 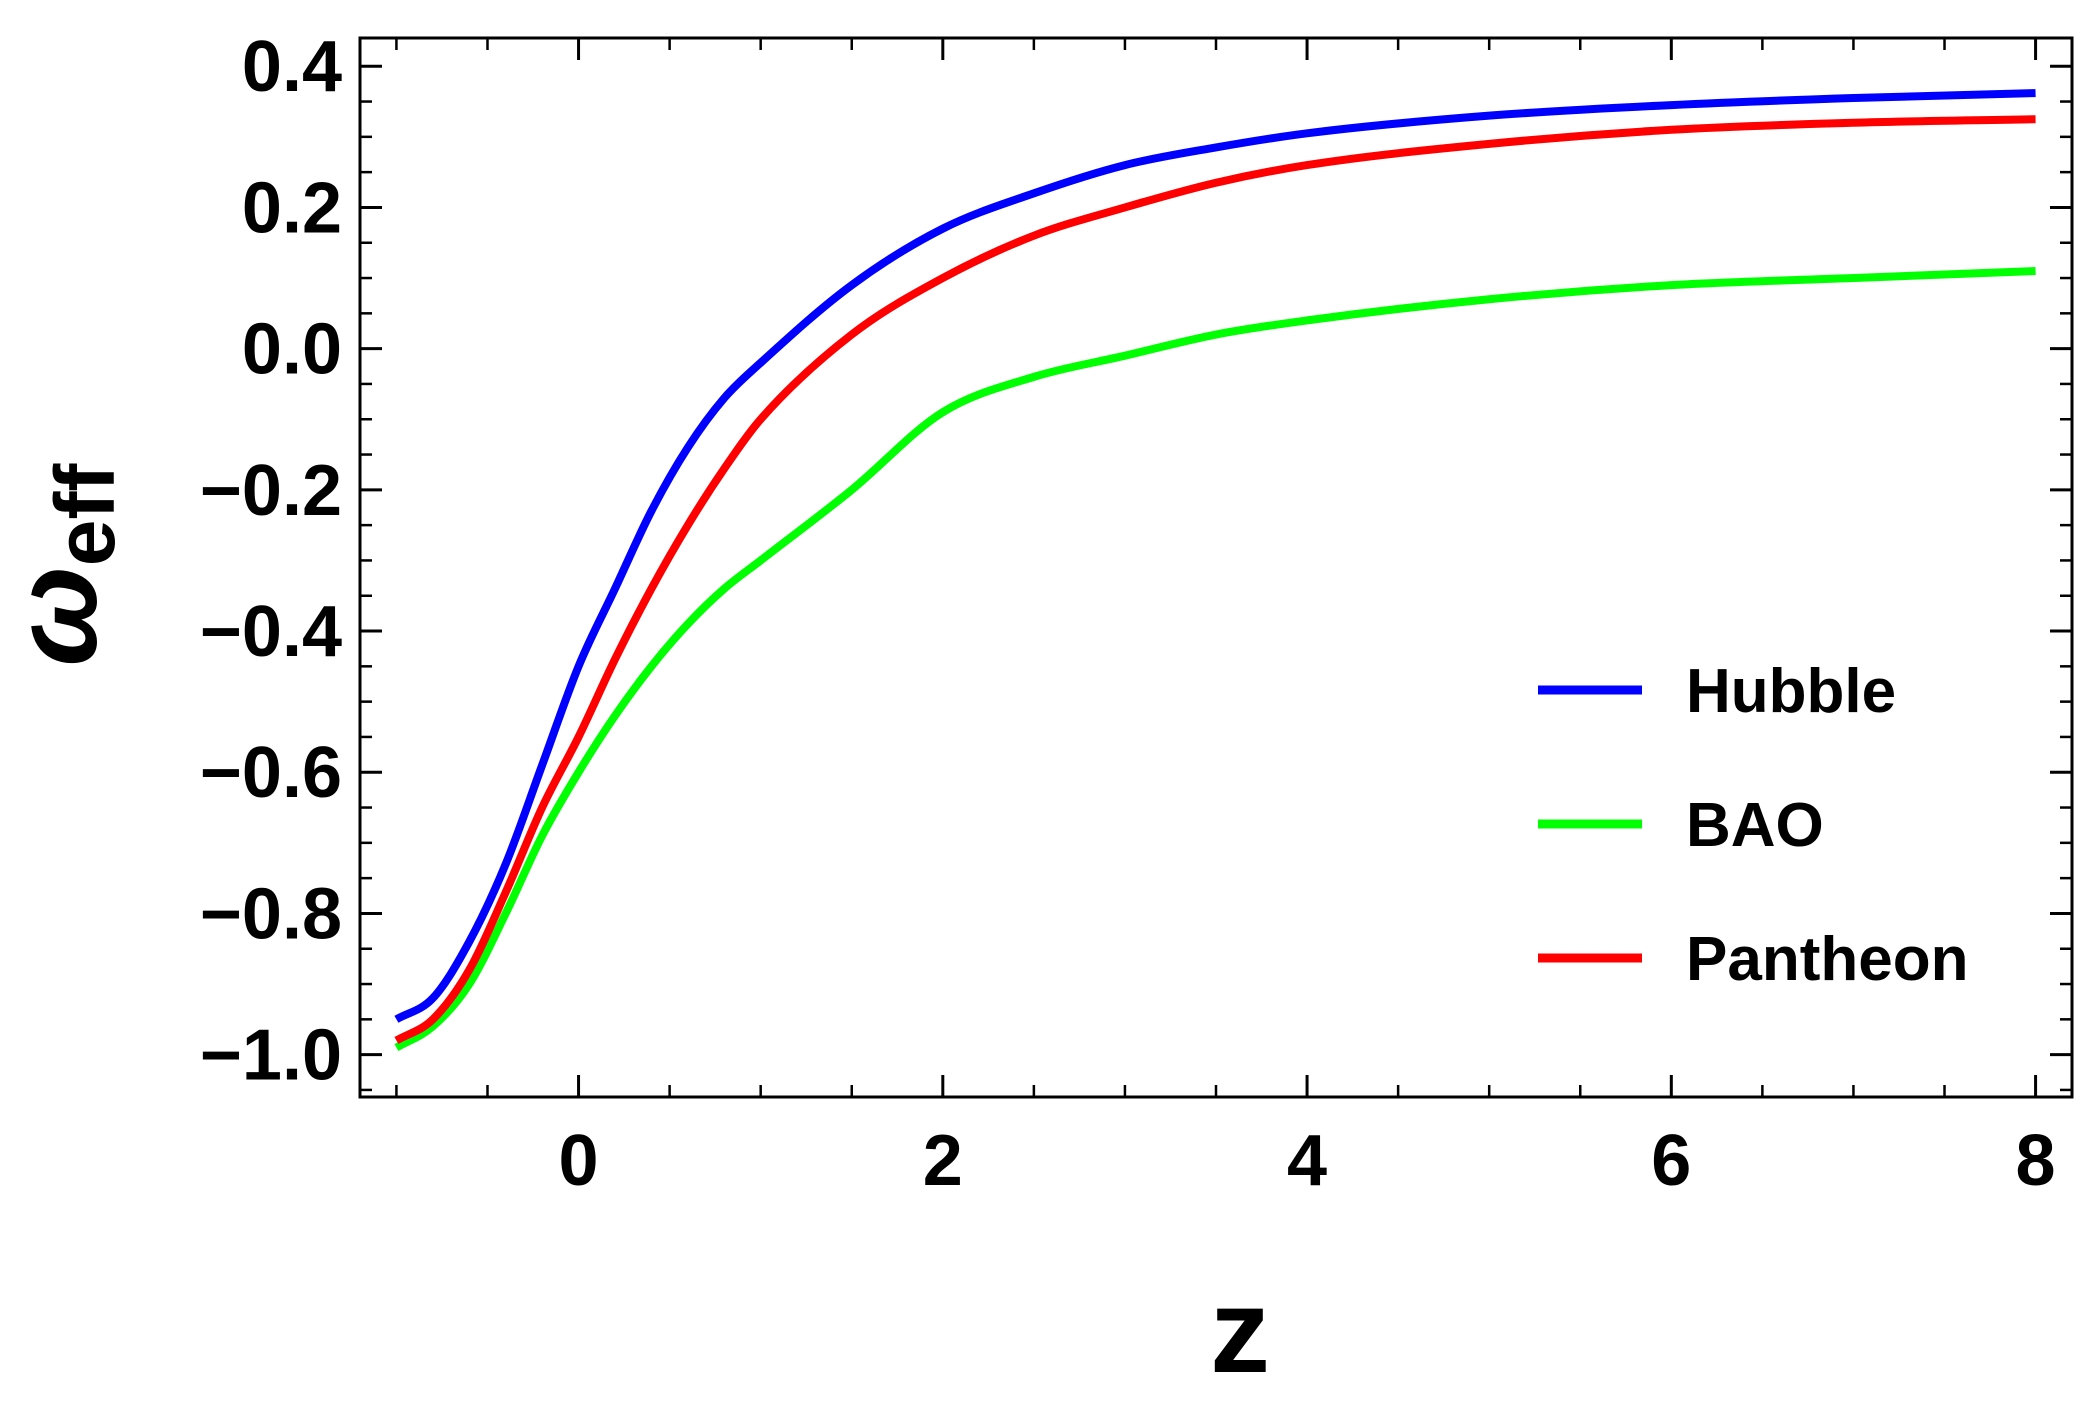 What do you see at coordinates (85, 515) in the screenshot?
I see `y-axis-title-sub: eff` at bounding box center [85, 515].